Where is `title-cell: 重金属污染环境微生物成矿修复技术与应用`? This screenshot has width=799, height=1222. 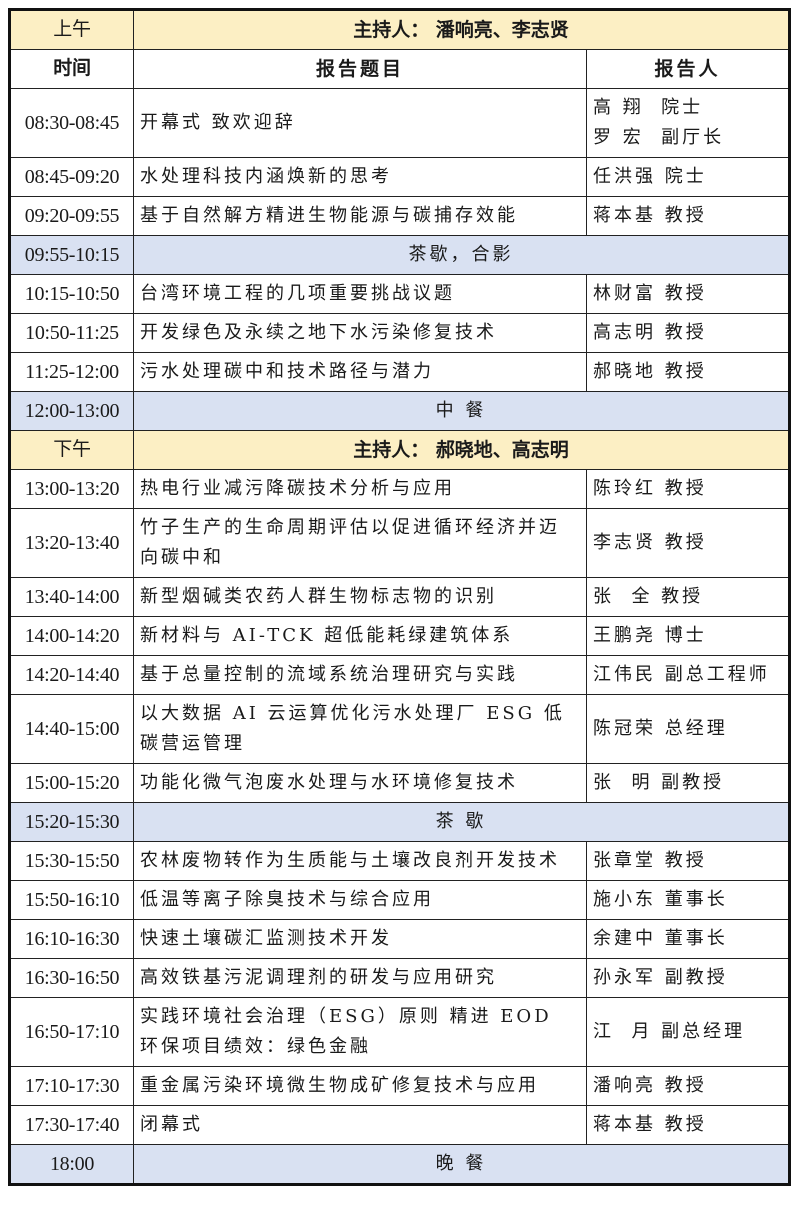 title-cell: 重金属污染环境微生物成矿修复技术与应用 is located at coordinates (360, 1086).